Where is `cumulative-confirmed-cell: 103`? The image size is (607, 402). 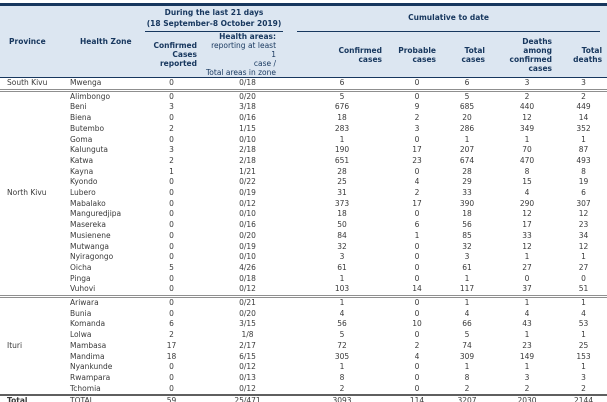
cumulative-confirmed-cell: 103 is located at coordinates (342, 289).